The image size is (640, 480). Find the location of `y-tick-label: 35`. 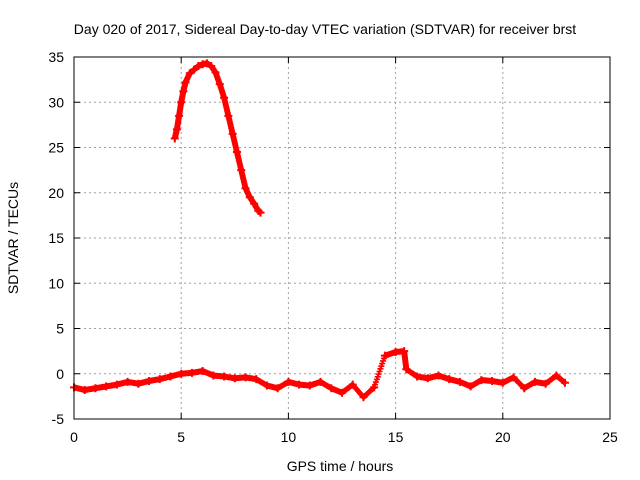

y-tick-label: 35 is located at coordinates (56, 57).